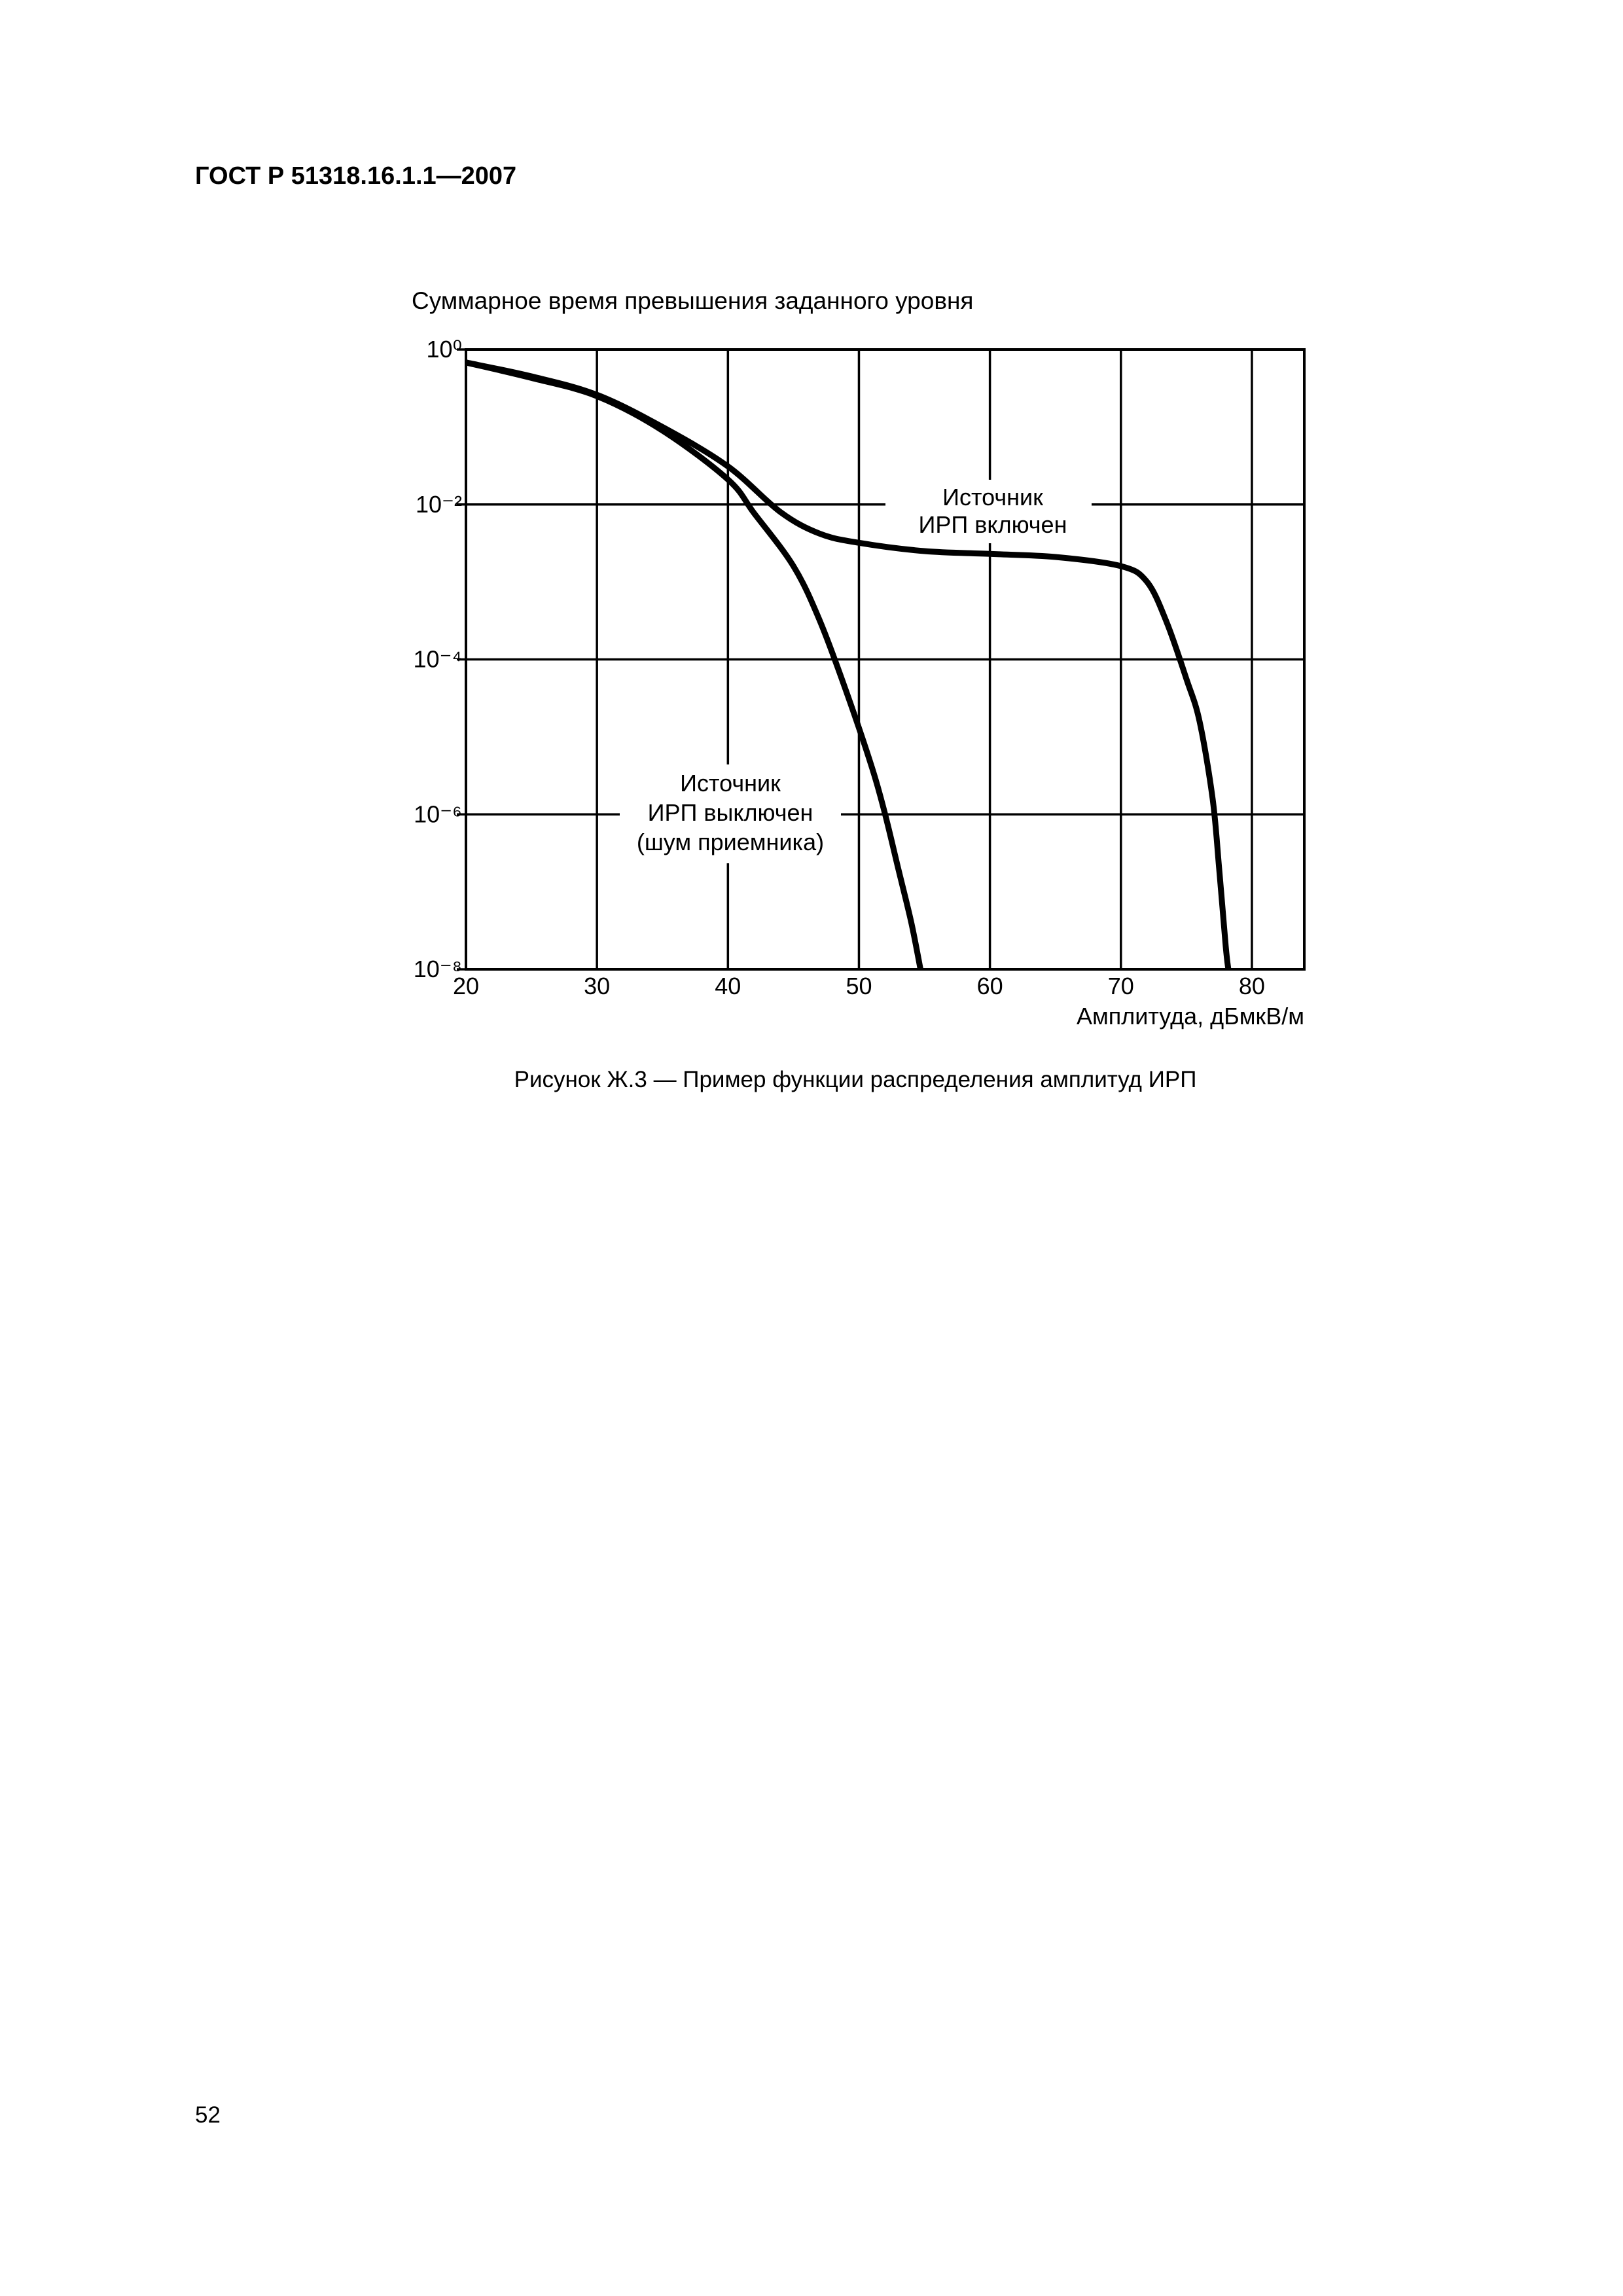  What do you see at coordinates (439, 504) in the screenshot?
I see `y-tick-label: 10⁻²` at bounding box center [439, 504].